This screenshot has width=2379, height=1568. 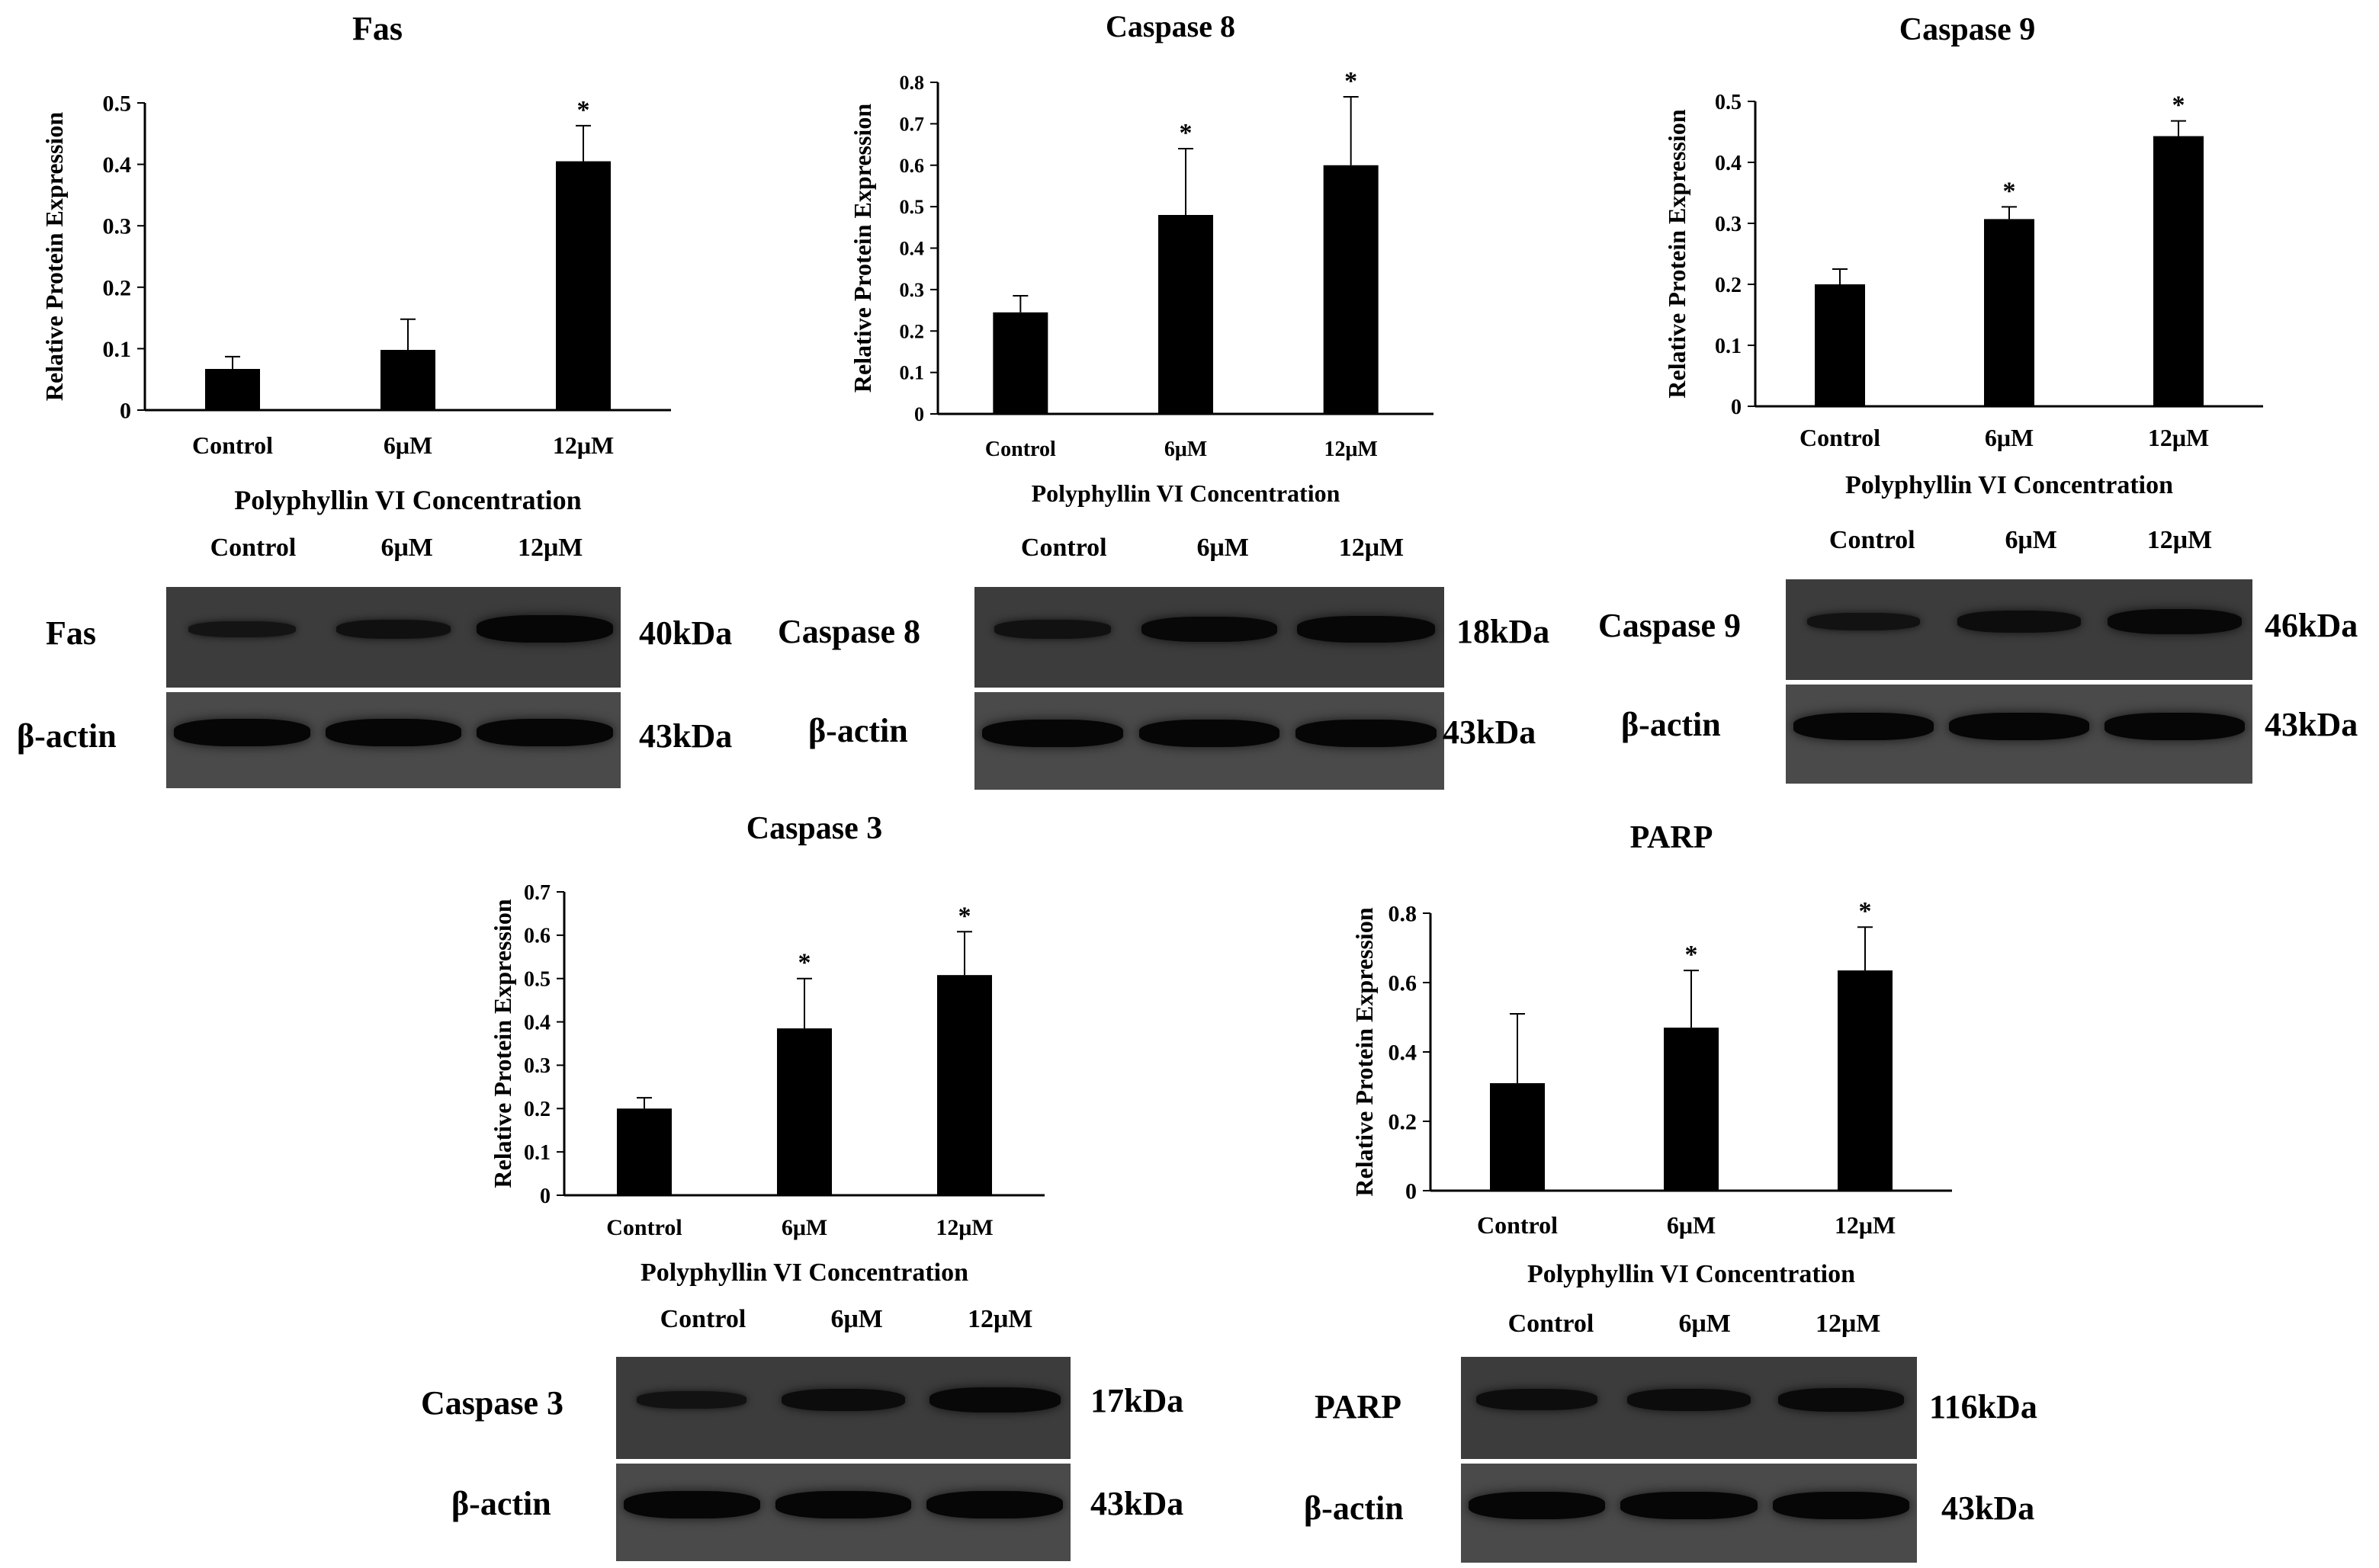 What do you see at coordinates (849, 631) in the screenshot?
I see `caspase8-blot-label: Caspase 8` at bounding box center [849, 631].